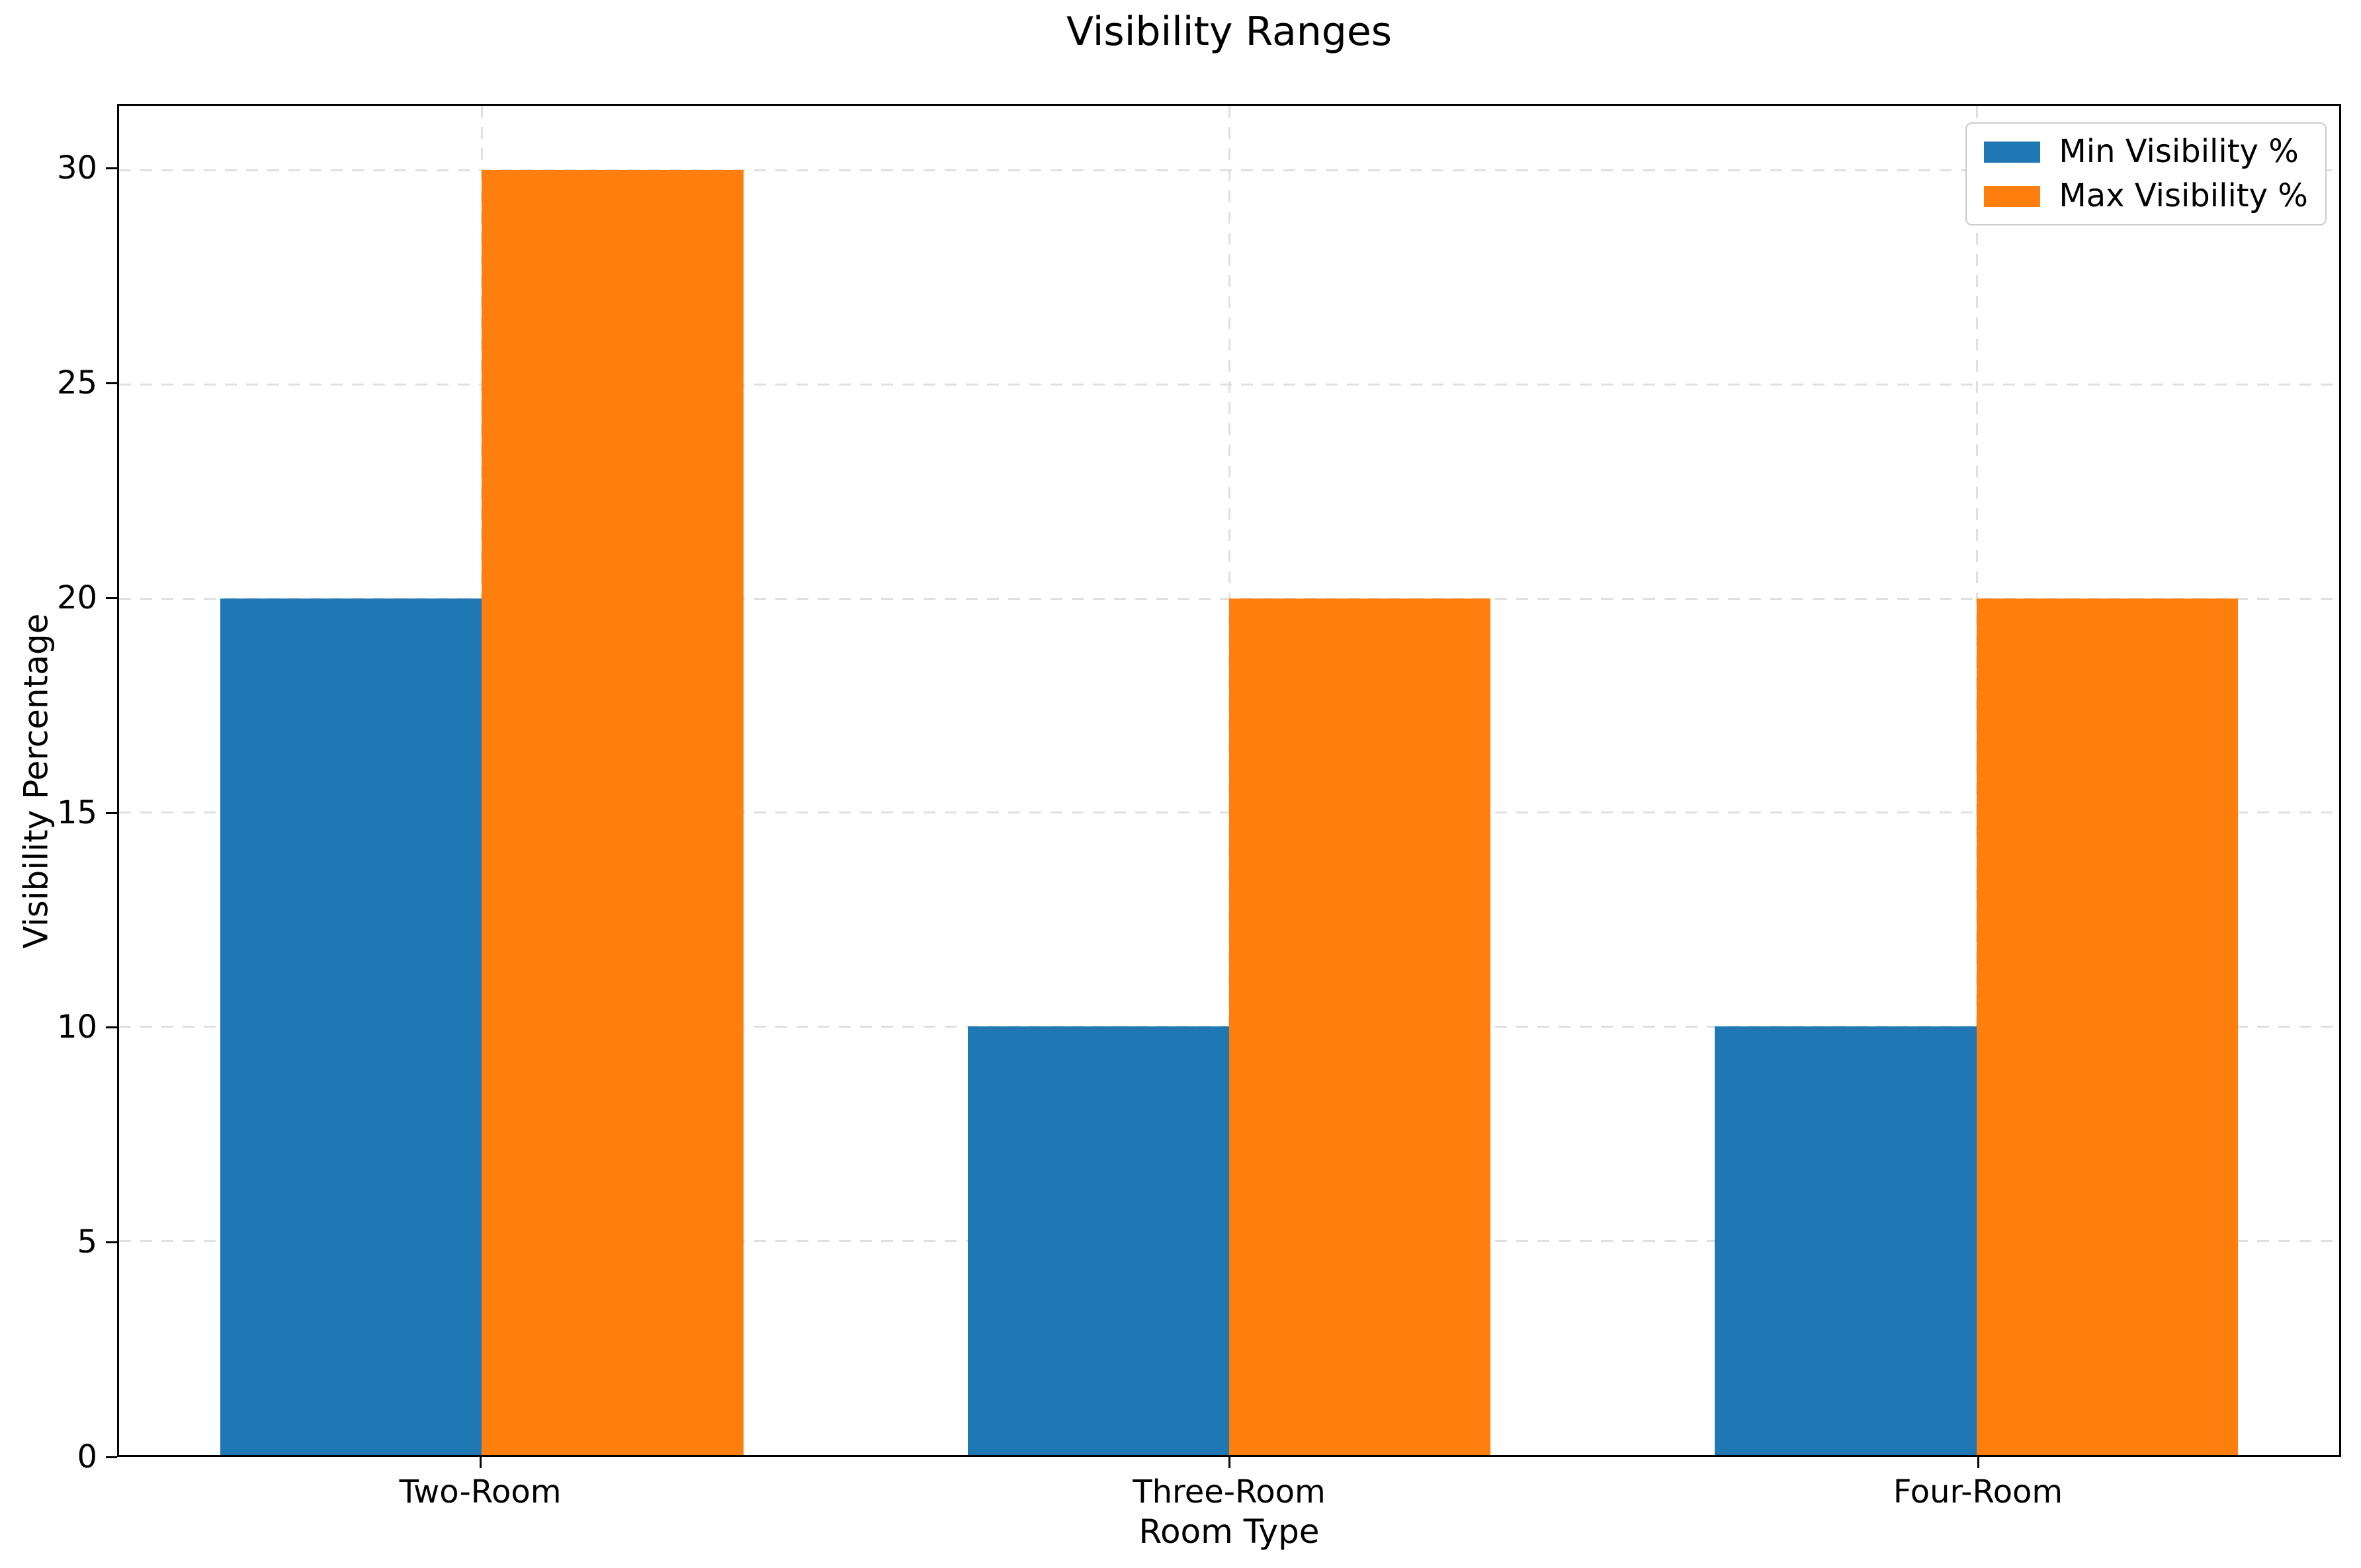 Image resolution: width=2361 pixels, height=1568 pixels. Describe the element at coordinates (1846, 1240) in the screenshot. I see `bar-min-visibility-four-room` at that location.